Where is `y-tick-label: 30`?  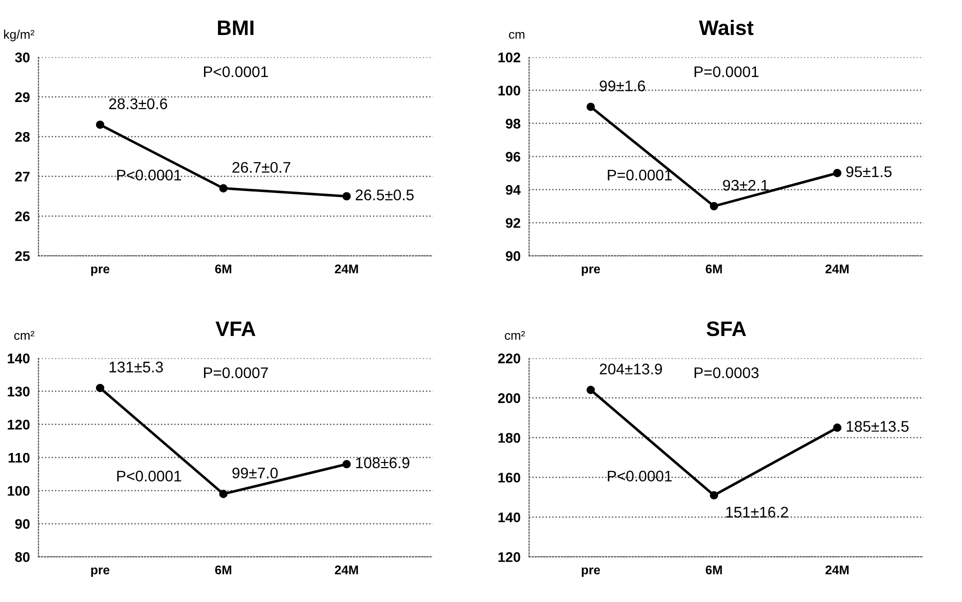 y-tick-label: 30 is located at coordinates (22, 57).